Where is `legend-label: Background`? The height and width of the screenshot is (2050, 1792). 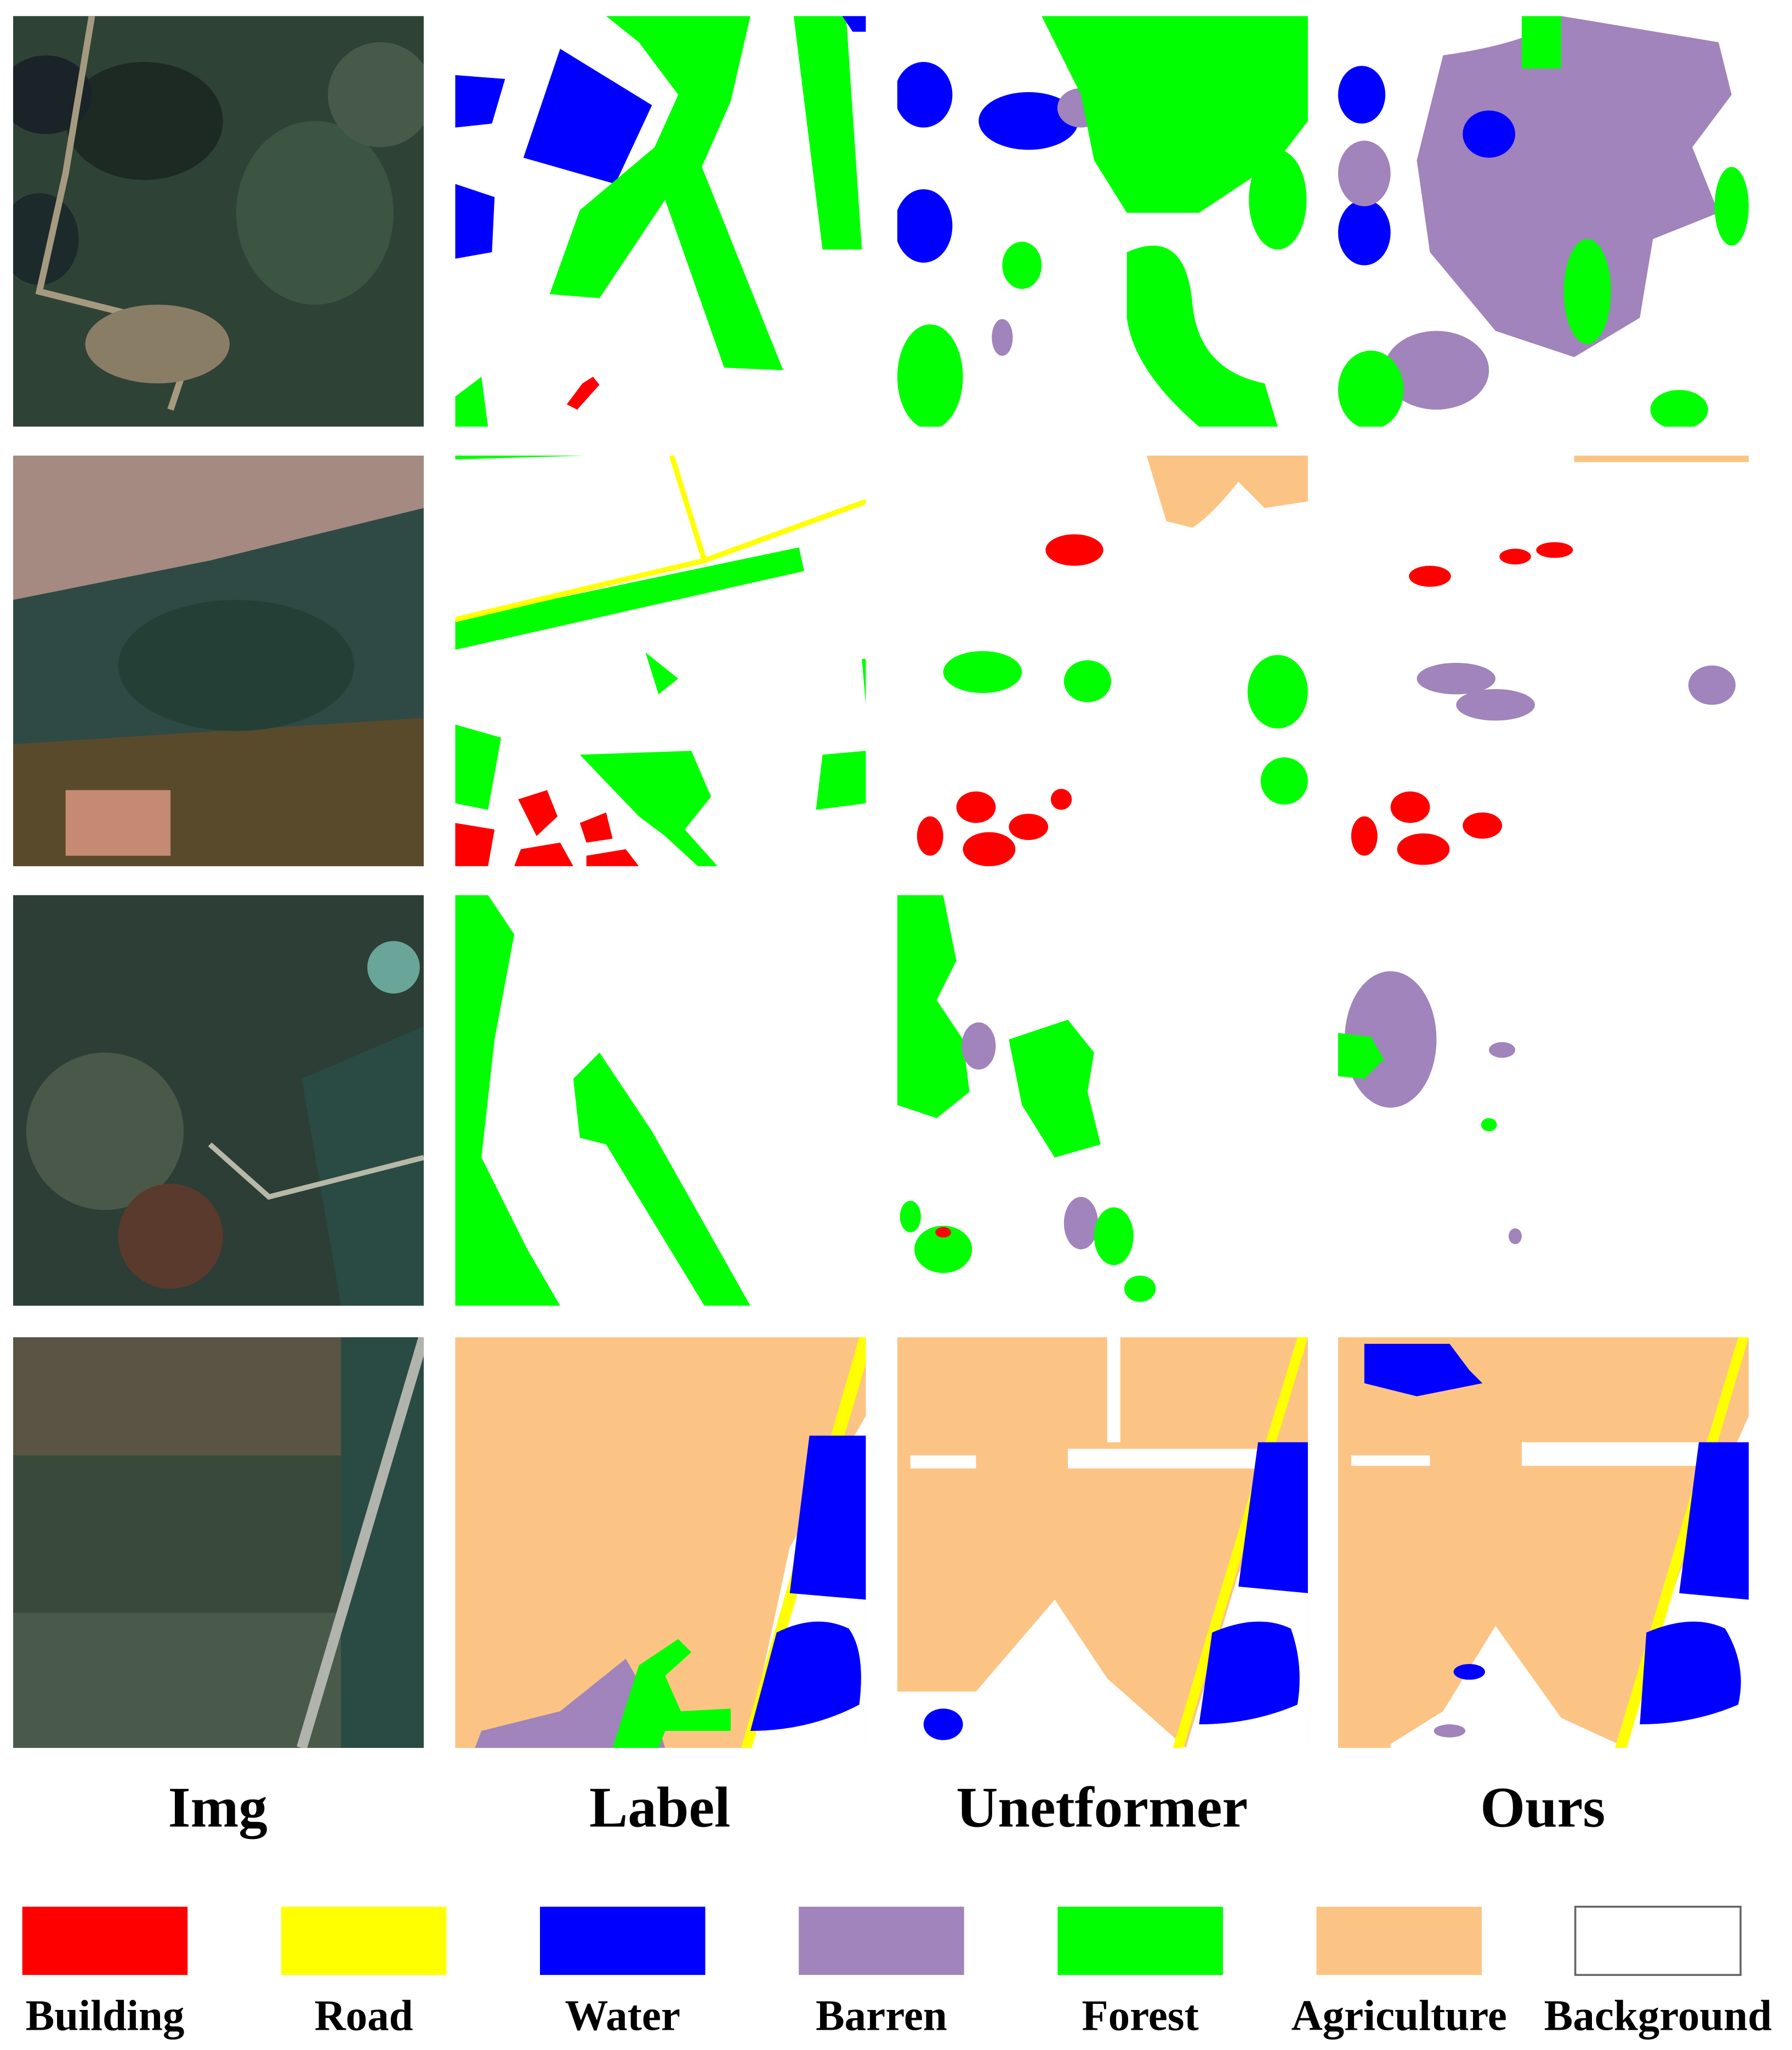 legend-label: Background is located at coordinates (1658, 2016).